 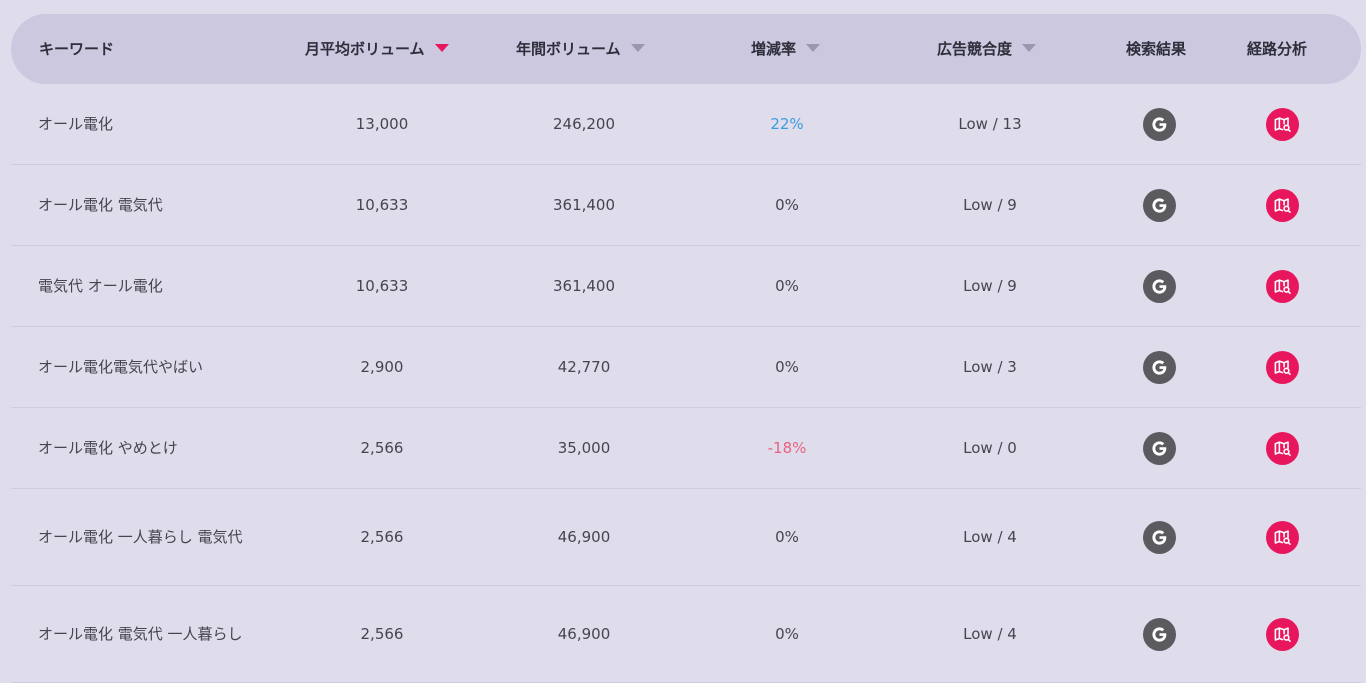 I want to click on monthly-volume-value: 13,000, so click(x=382, y=124).